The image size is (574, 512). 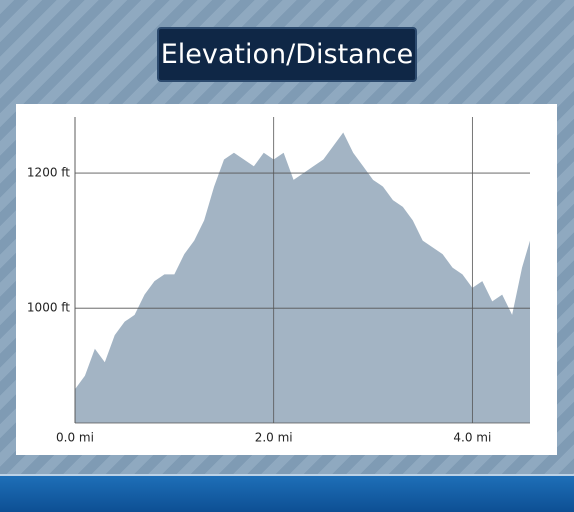 I want to click on title-button: Elevation/Distance, so click(x=287, y=54).